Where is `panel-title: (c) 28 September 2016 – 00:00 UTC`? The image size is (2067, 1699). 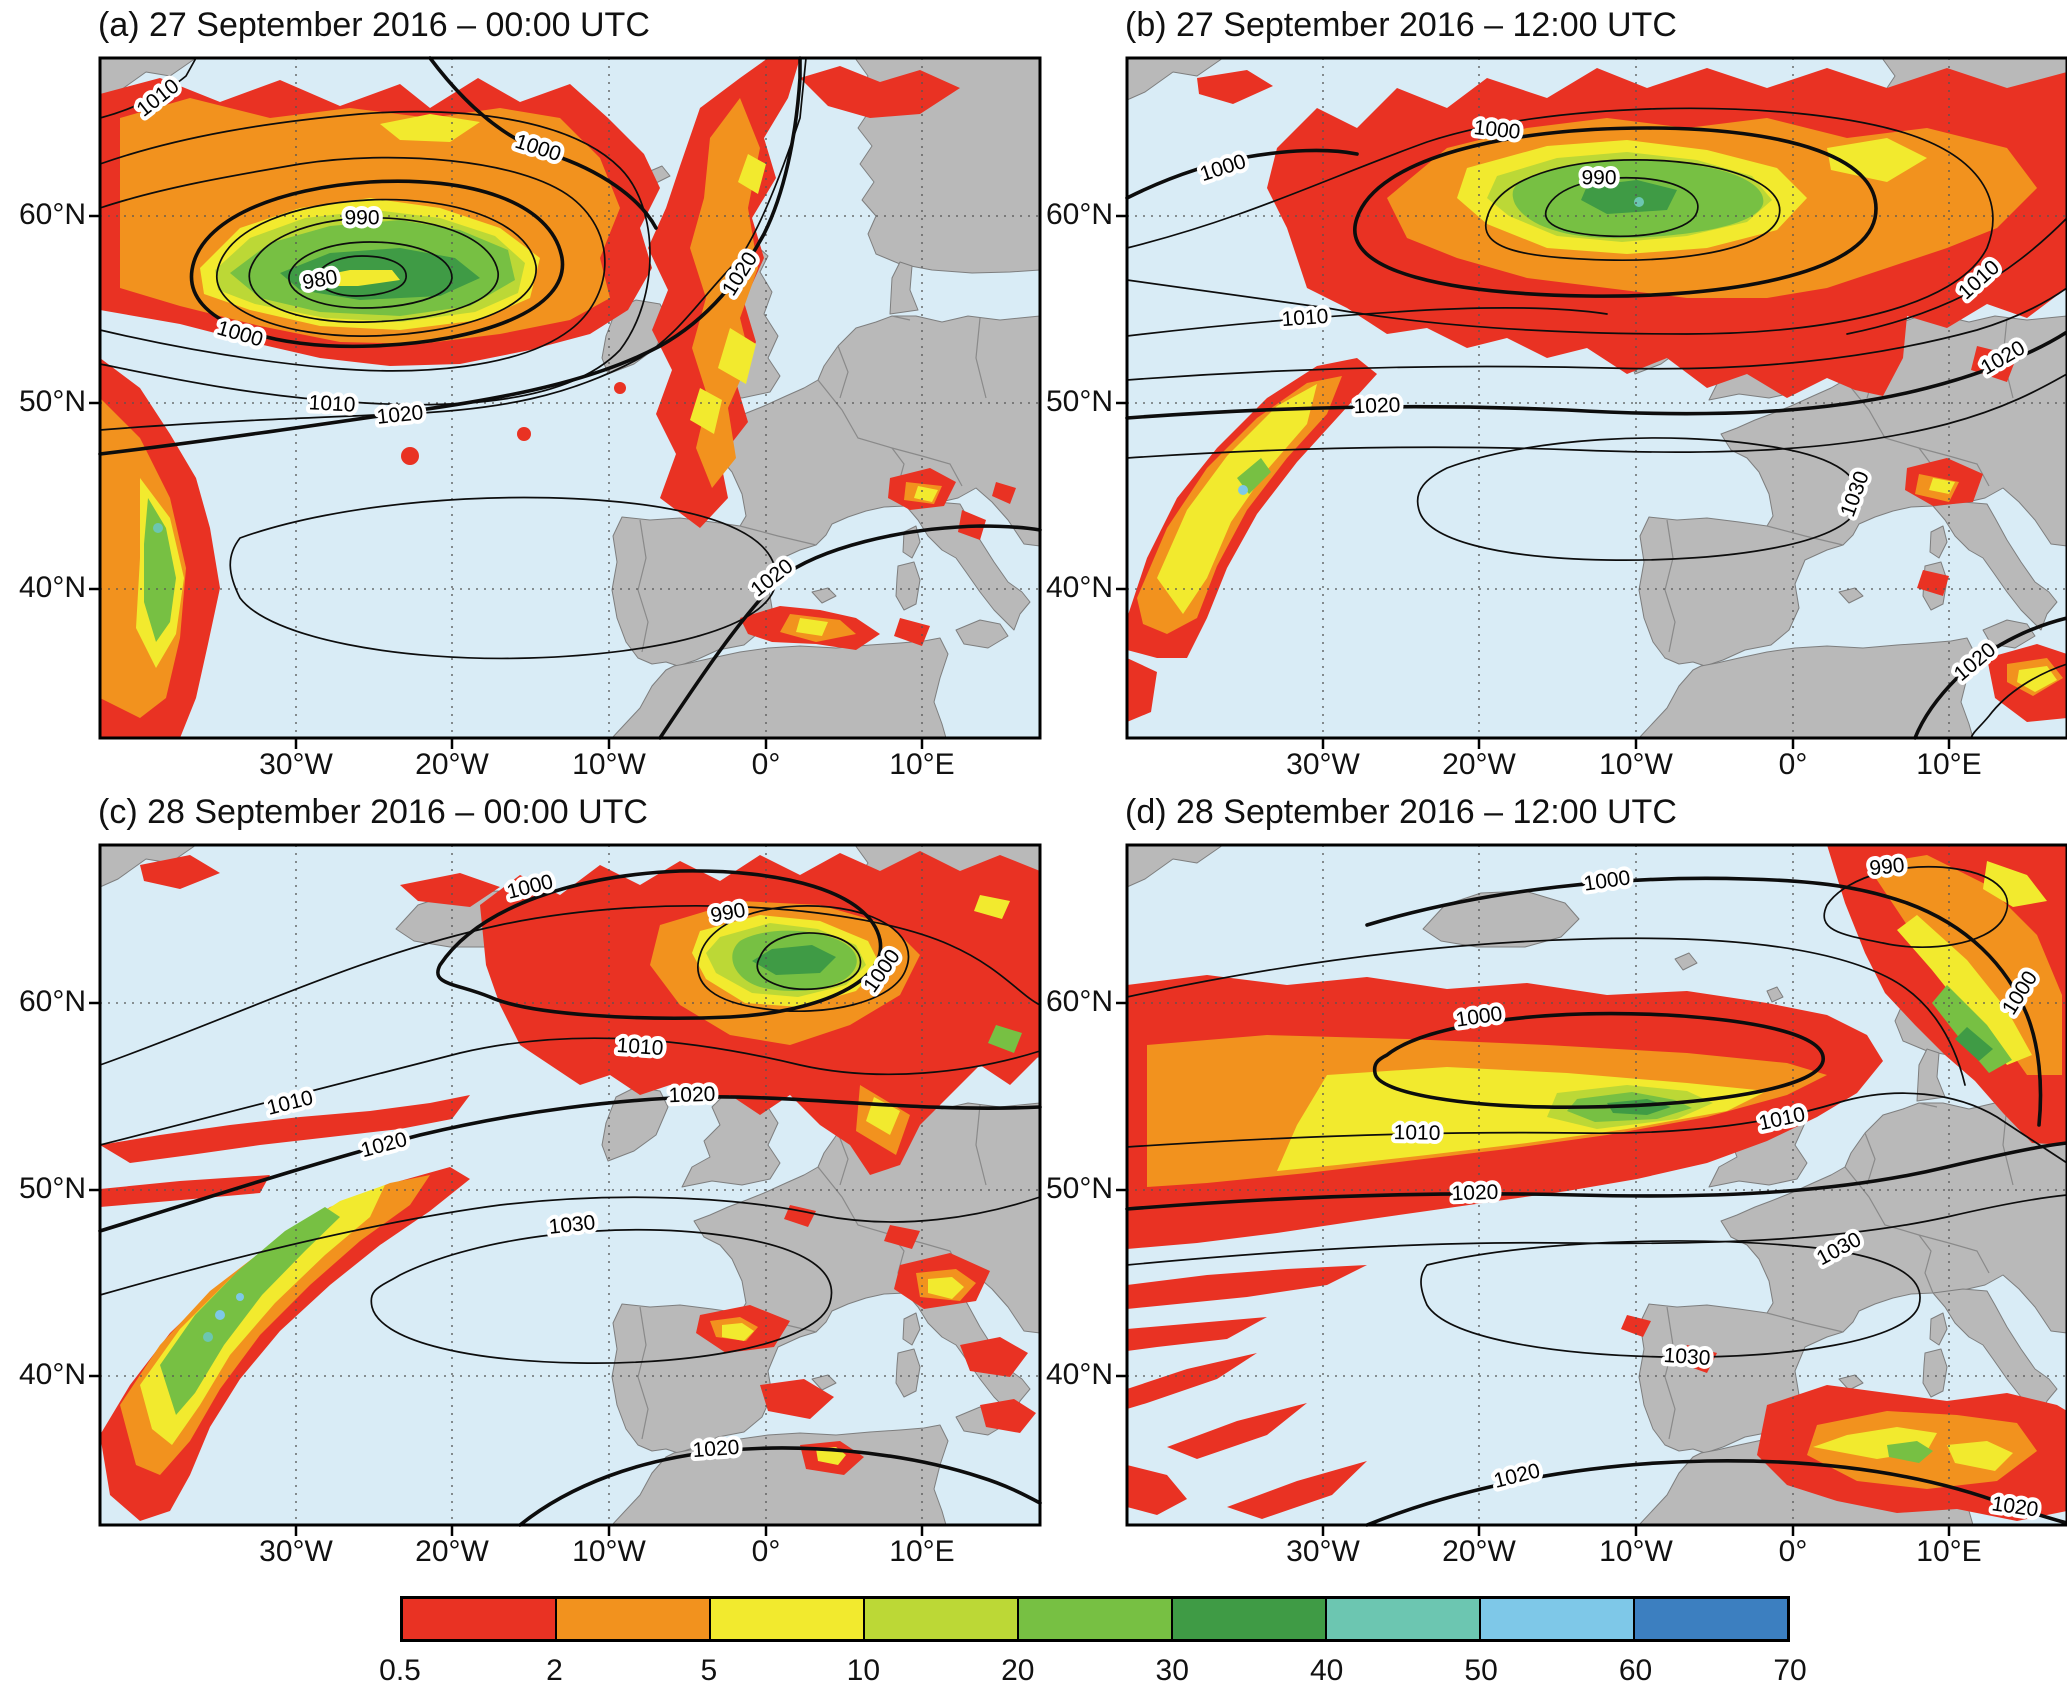
panel-title: (c) 28 September 2016 – 00:00 UTC is located at coordinates (373, 812).